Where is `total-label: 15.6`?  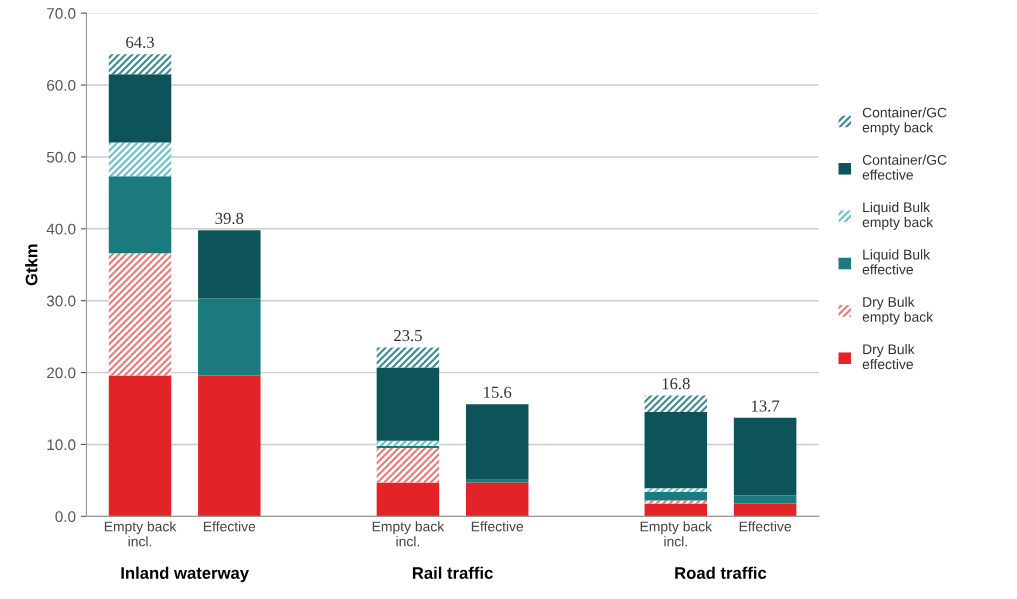 total-label: 15.6 is located at coordinates (498, 392).